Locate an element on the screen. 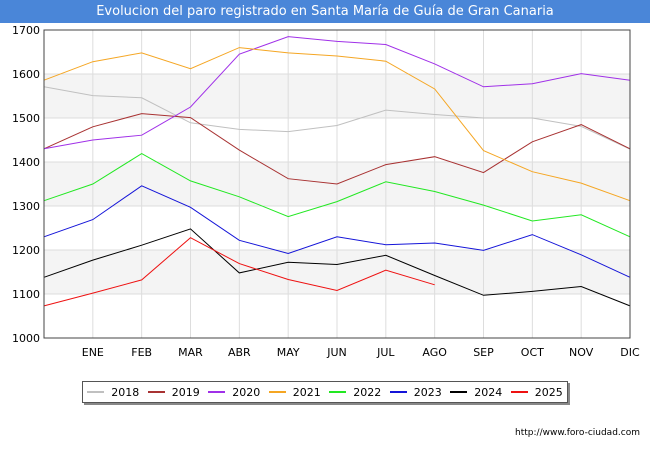 This screenshot has height=450, width=650. legend-entry-2022: 2022 is located at coordinates (355, 392).